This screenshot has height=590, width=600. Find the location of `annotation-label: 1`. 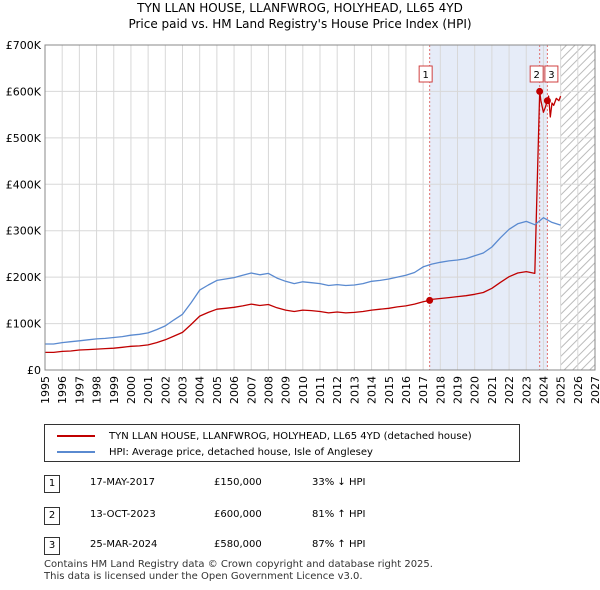

annotation-label: 1 is located at coordinates (425, 75).